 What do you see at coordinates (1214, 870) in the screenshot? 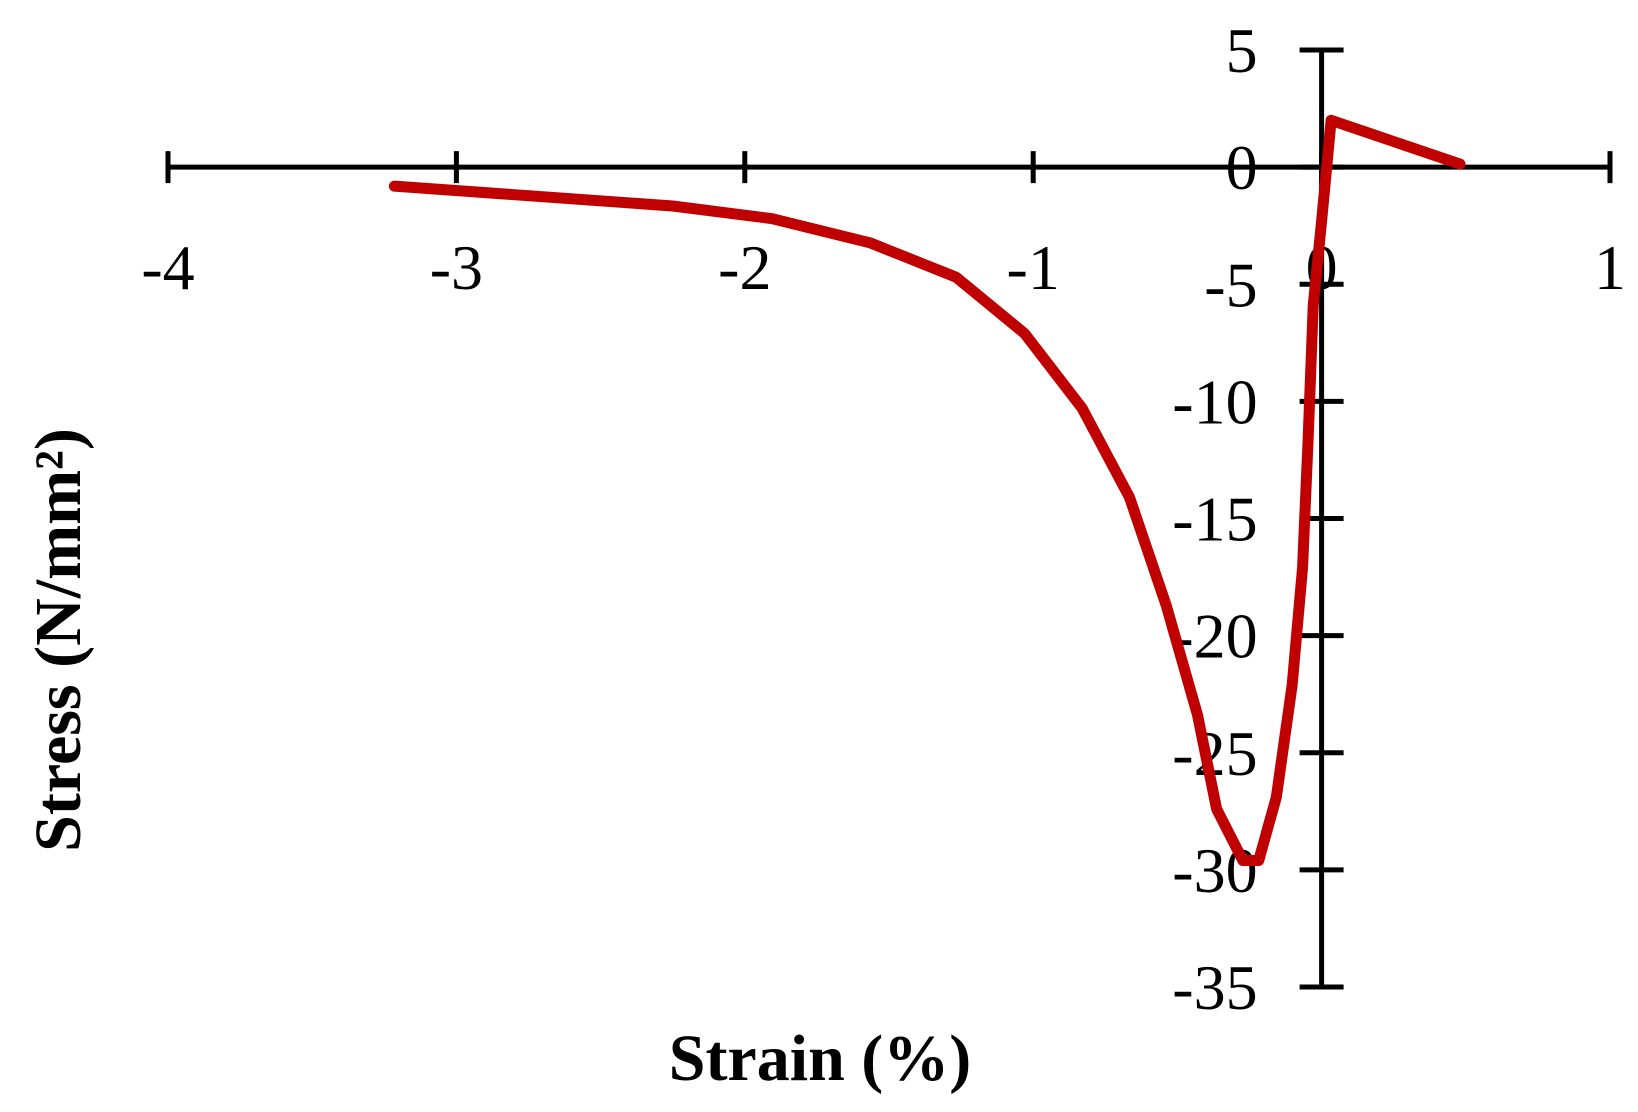
I see `y-tick-label: -30` at bounding box center [1214, 870].